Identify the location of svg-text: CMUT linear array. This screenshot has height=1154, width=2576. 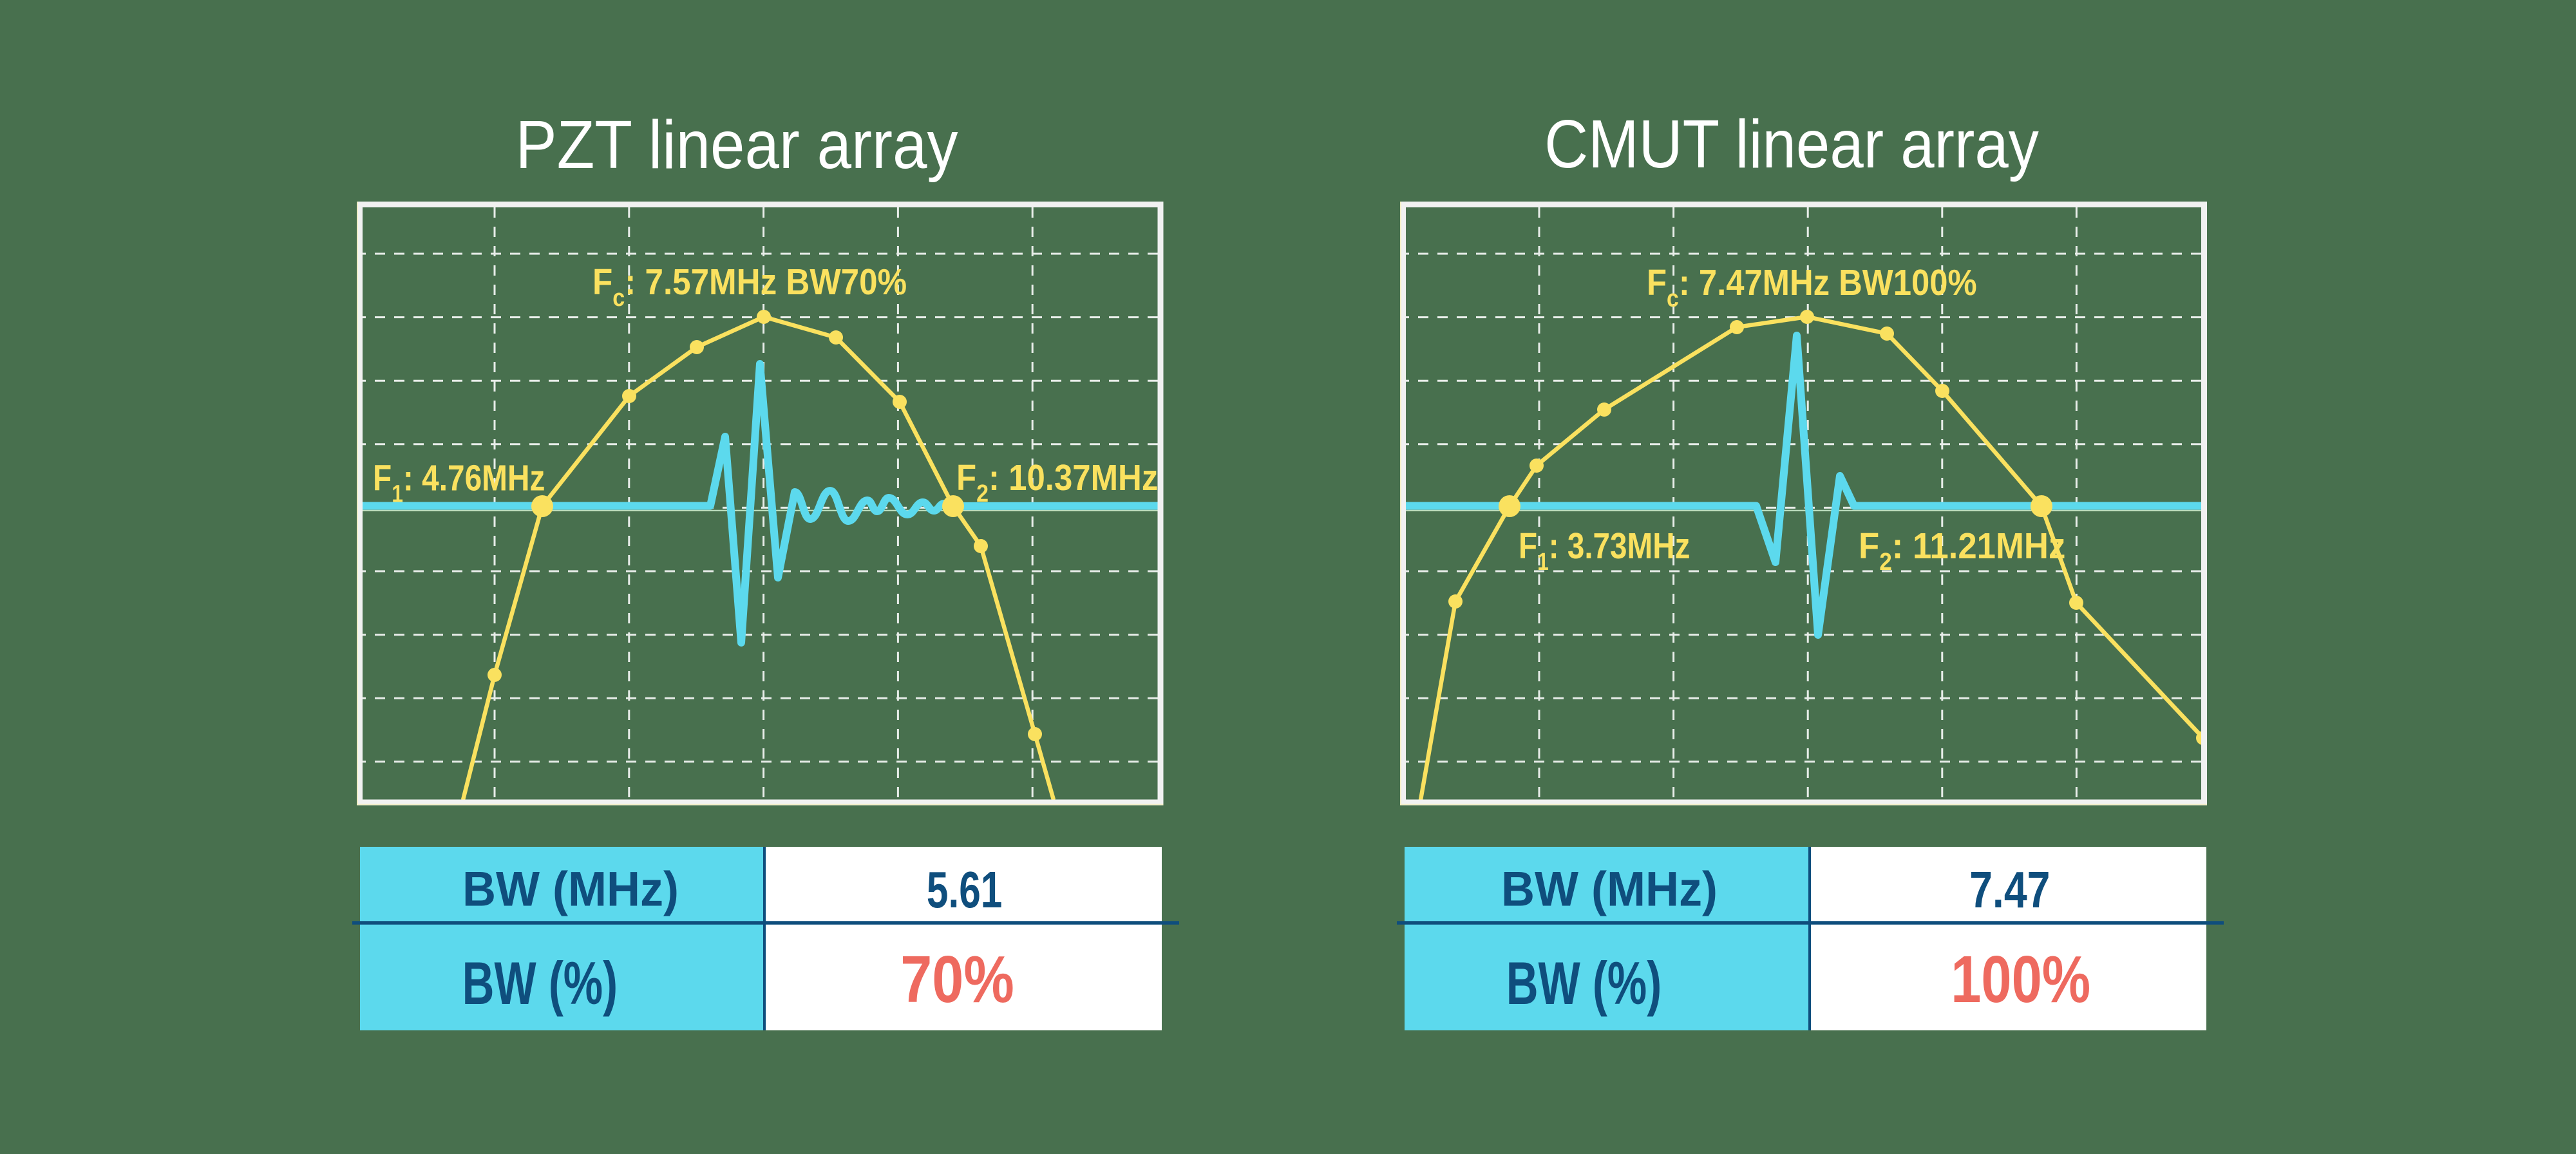
(1791, 144).